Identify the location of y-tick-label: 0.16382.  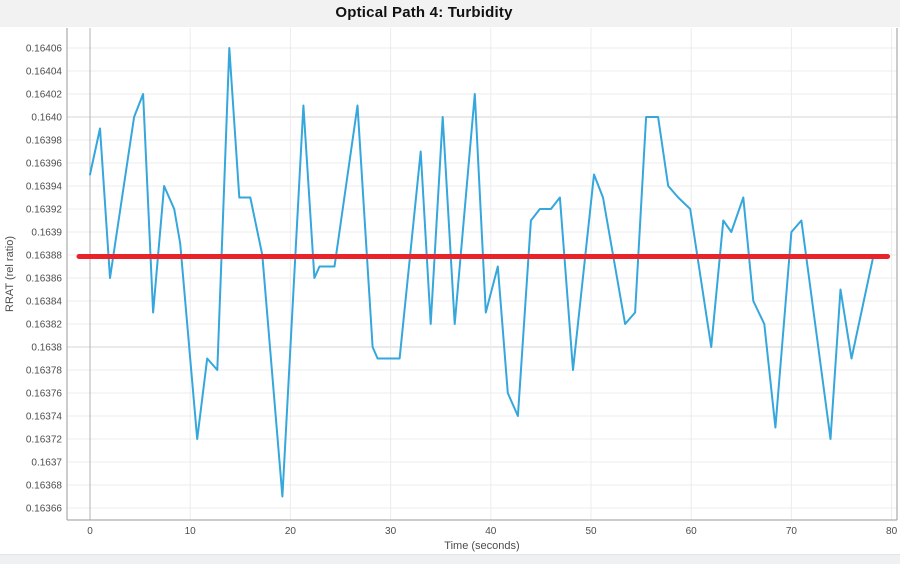
(44, 325).